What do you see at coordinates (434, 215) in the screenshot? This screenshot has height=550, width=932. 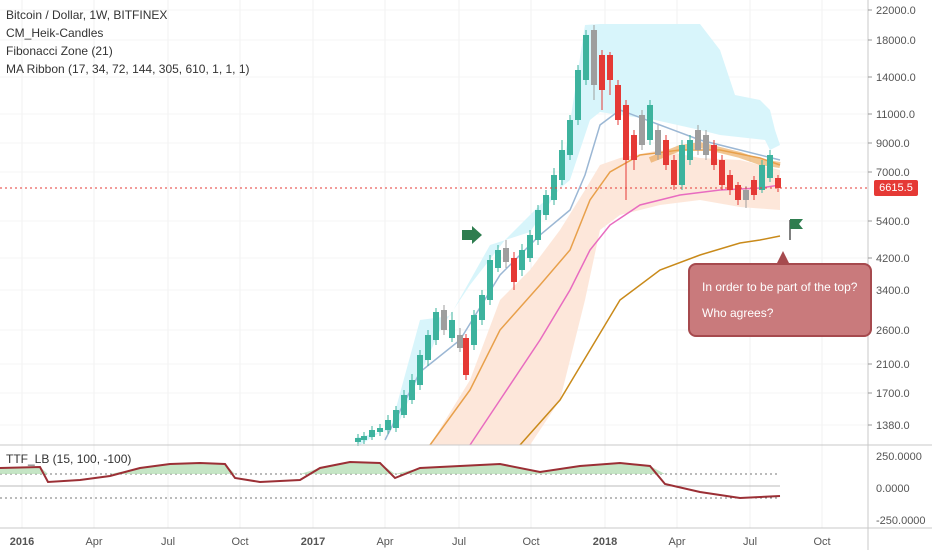 I see `annotations` at bounding box center [434, 215].